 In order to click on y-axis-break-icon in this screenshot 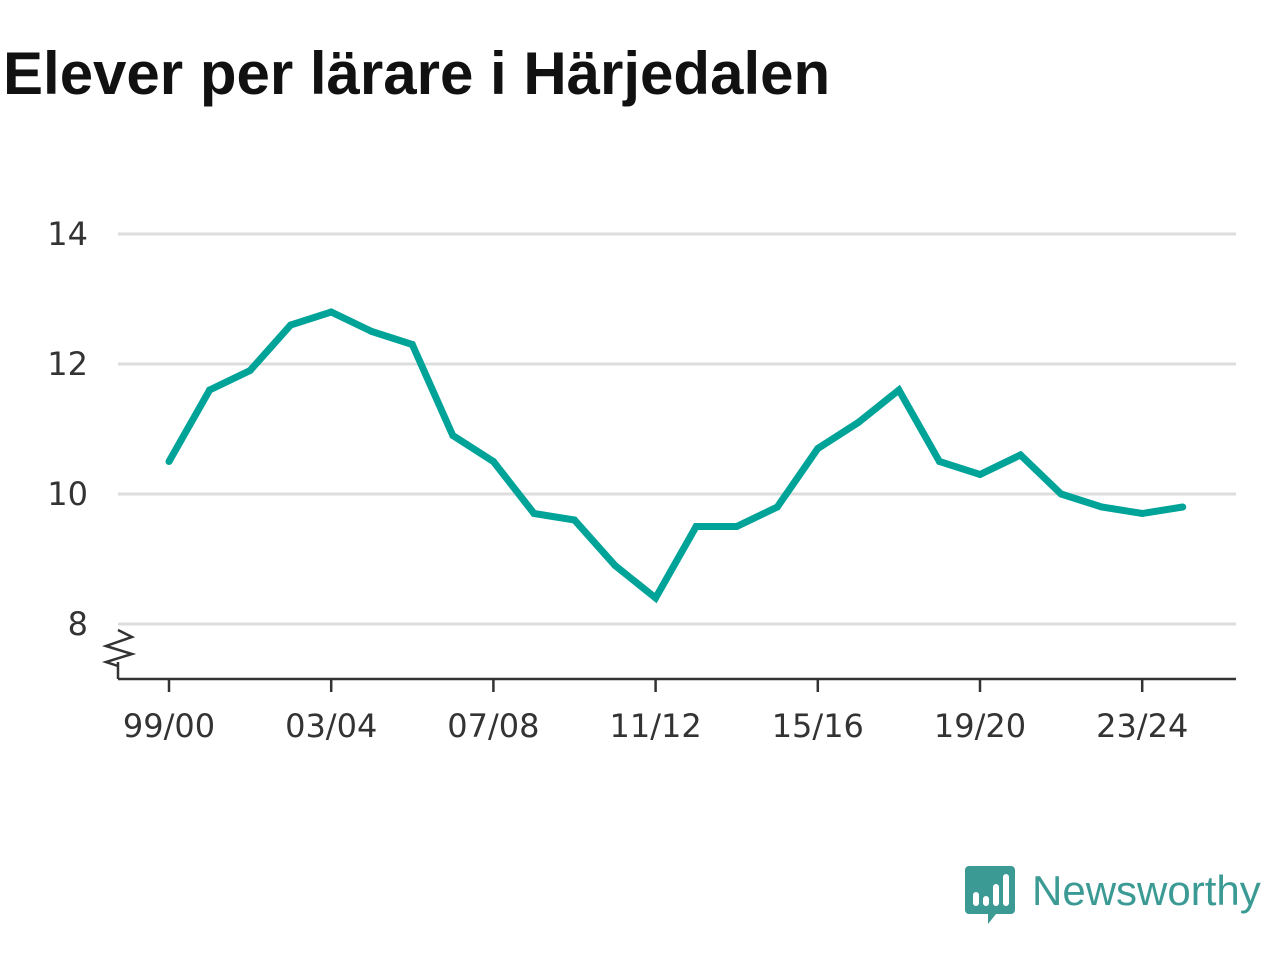, I will do `click(119, 648)`.